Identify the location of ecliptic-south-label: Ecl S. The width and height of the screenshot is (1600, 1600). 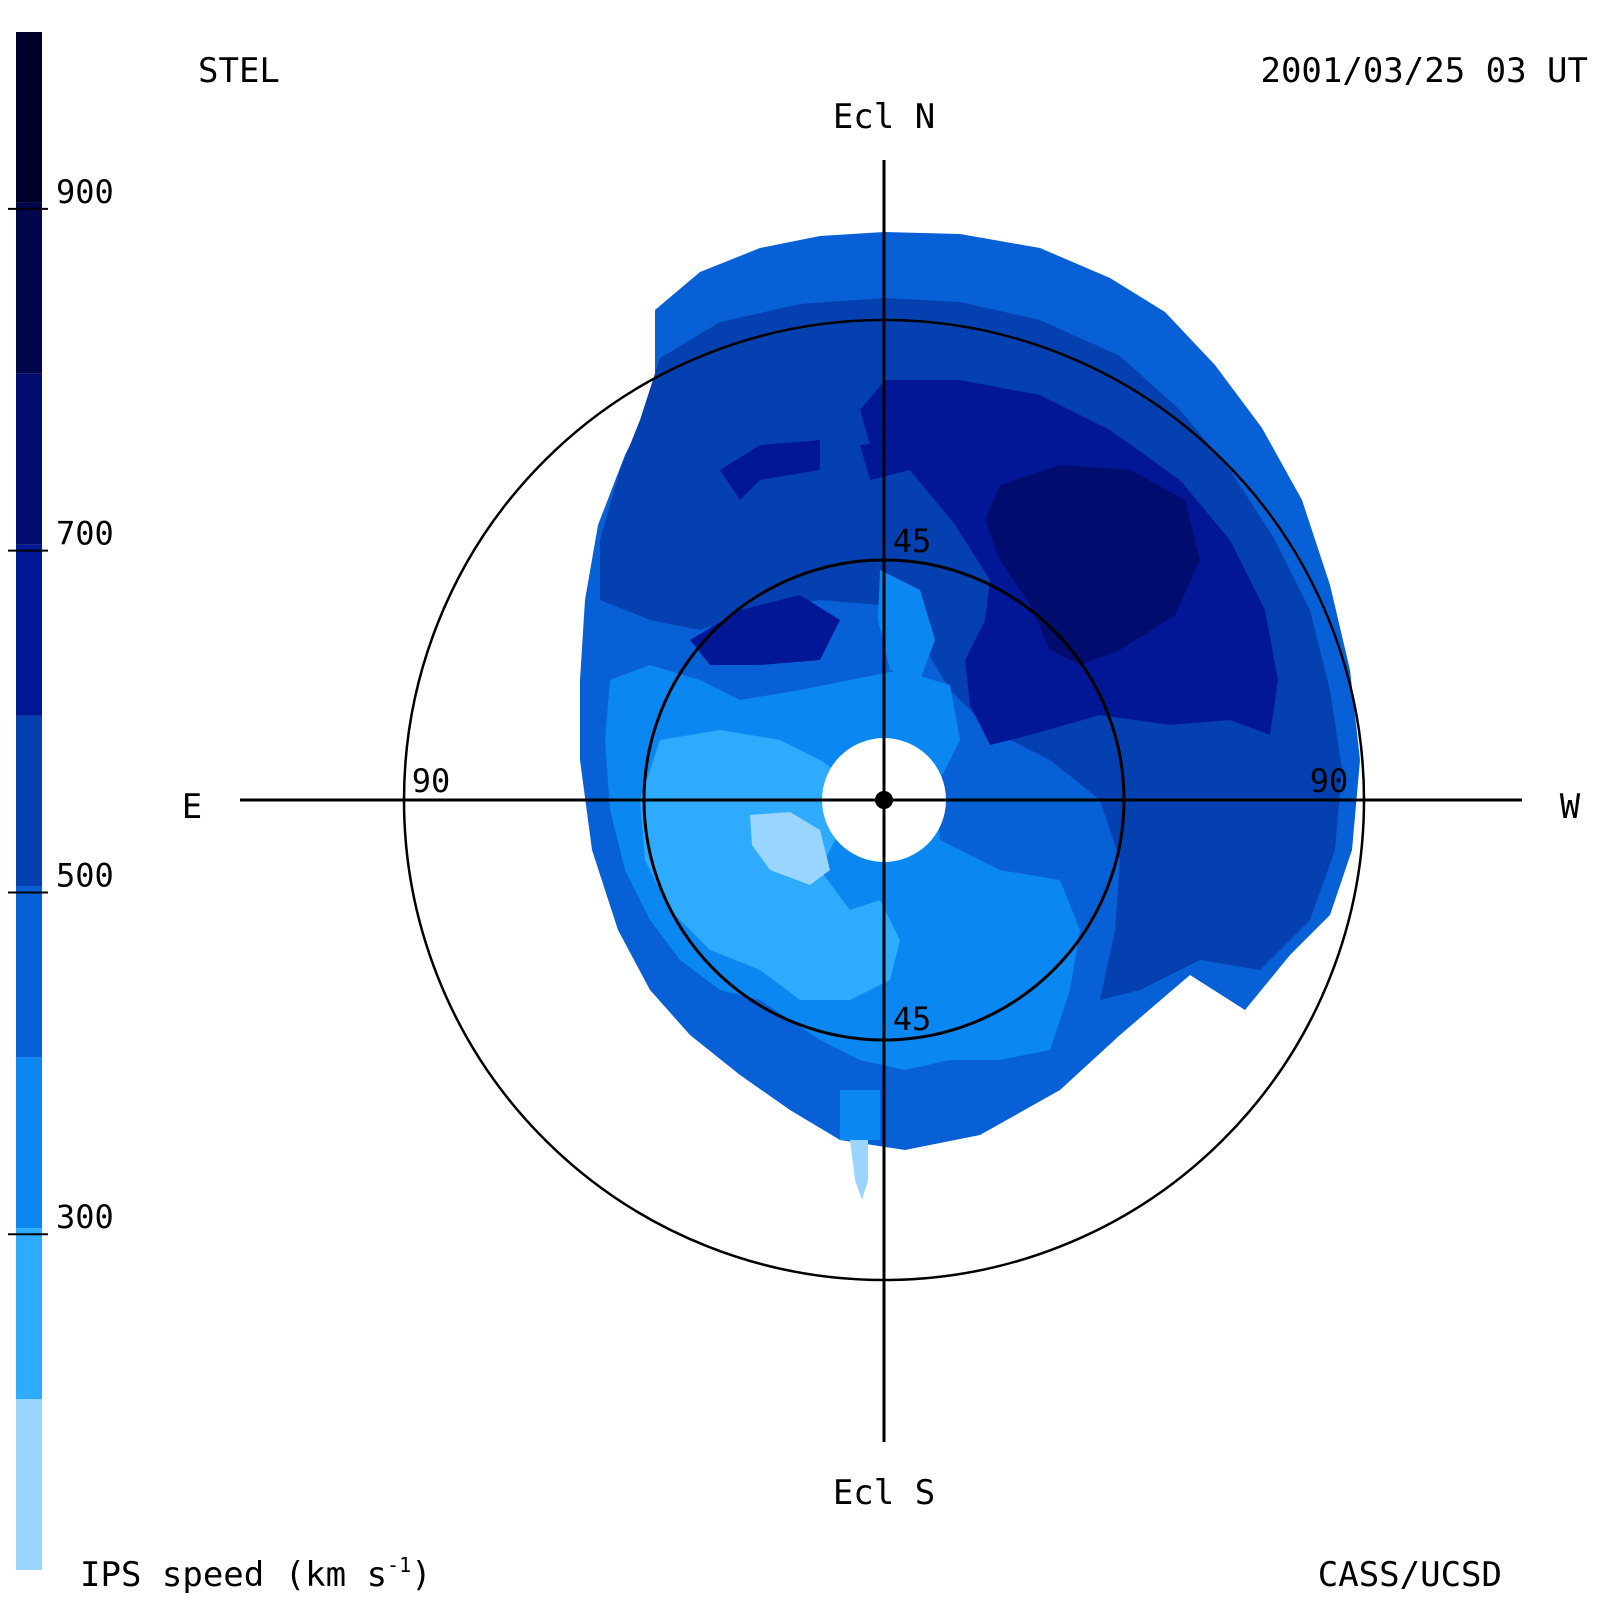
(884, 1493).